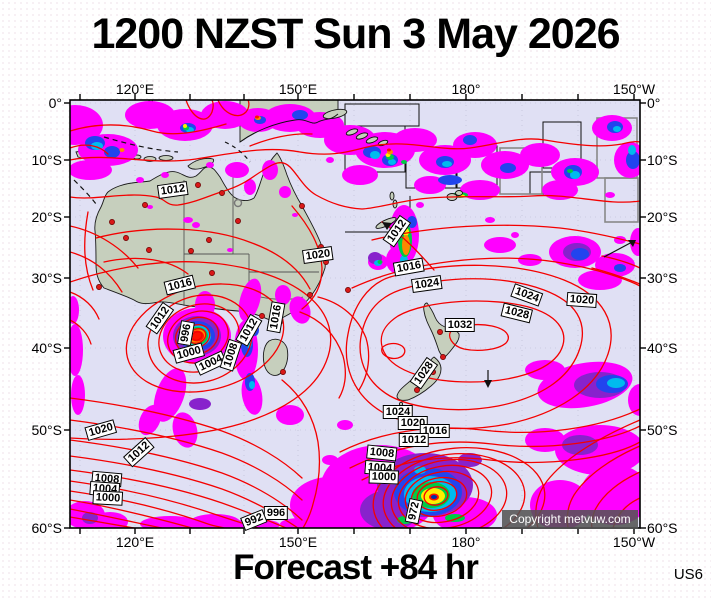  I want to click on isobar-value-label: 996, so click(276, 513).